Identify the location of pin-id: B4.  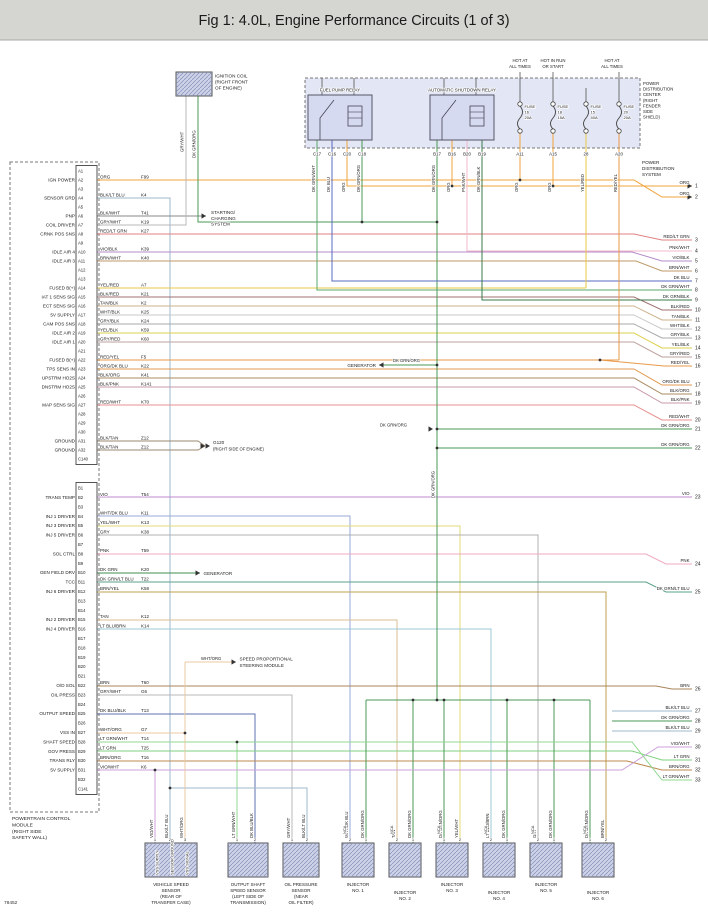
(81, 516).